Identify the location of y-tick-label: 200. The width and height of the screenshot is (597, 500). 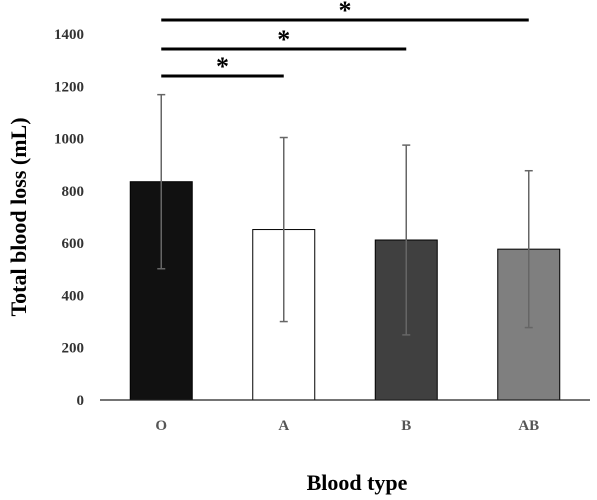
(73, 349).